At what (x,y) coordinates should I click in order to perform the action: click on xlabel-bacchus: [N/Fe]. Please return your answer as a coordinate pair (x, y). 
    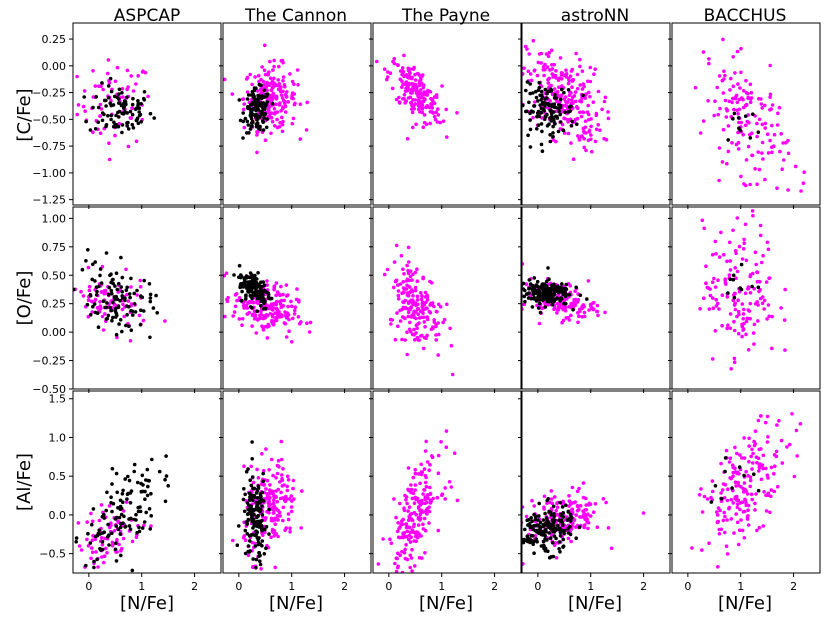
    Looking at the image, I should click on (745, 603).